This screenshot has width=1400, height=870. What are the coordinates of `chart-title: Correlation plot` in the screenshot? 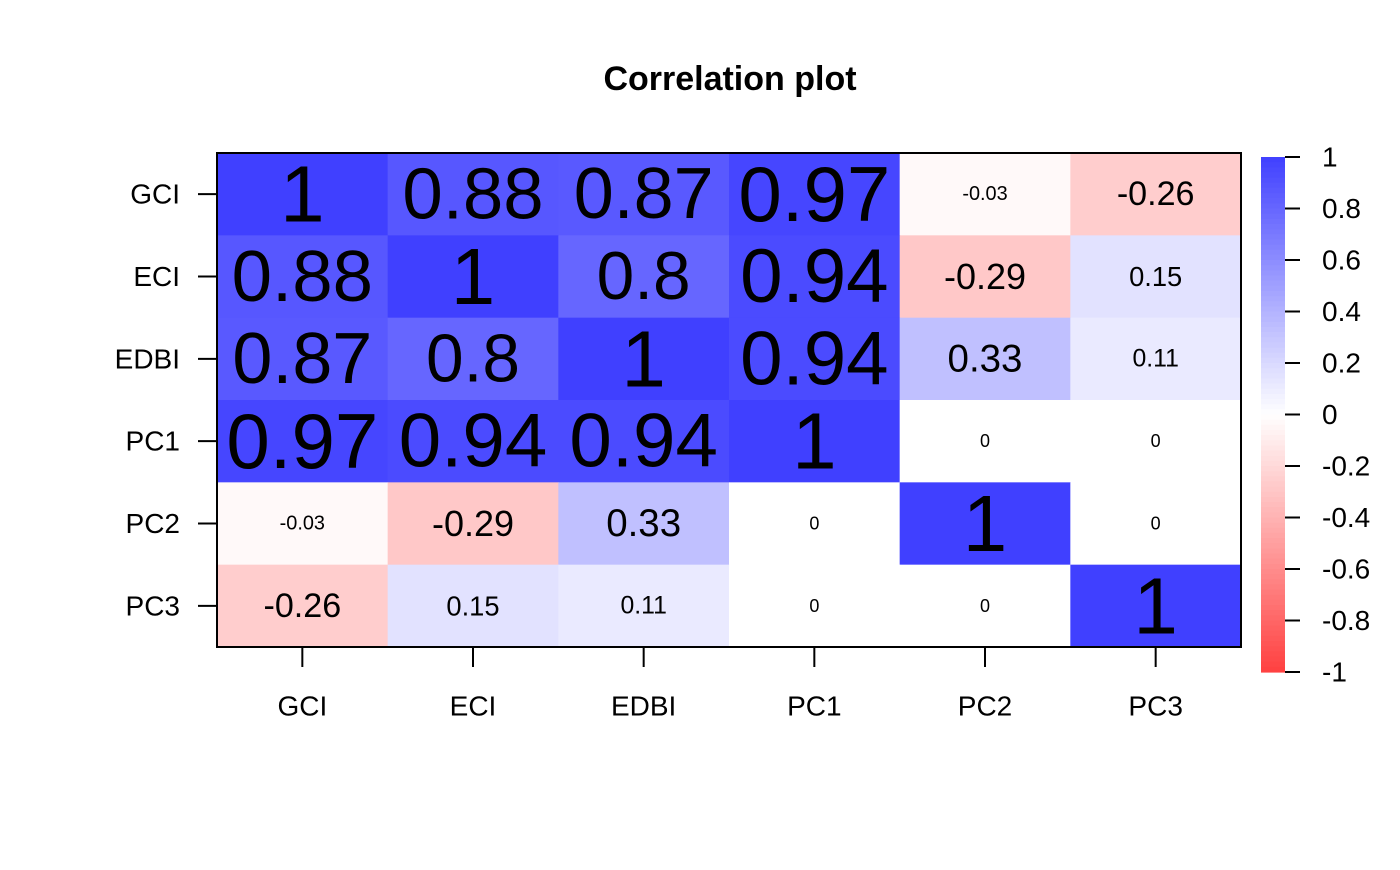 It's located at (729, 79).